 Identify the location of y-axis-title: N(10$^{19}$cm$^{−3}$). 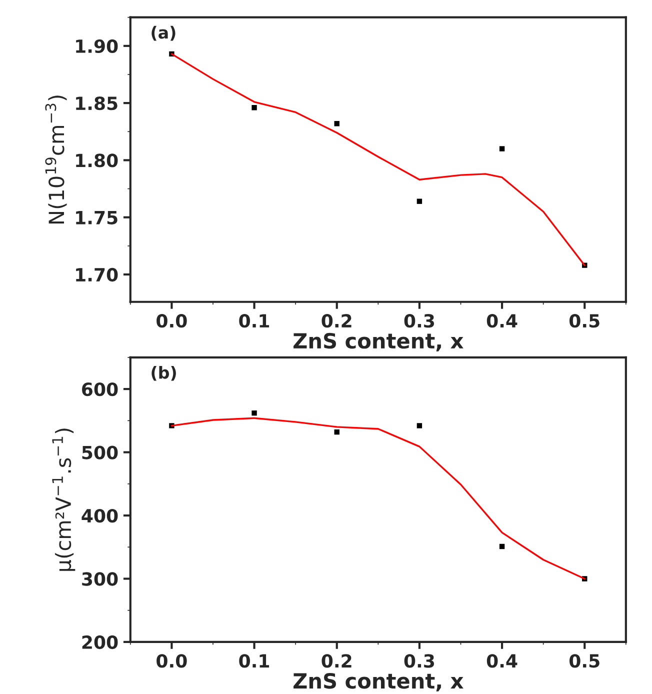
(56, 160).